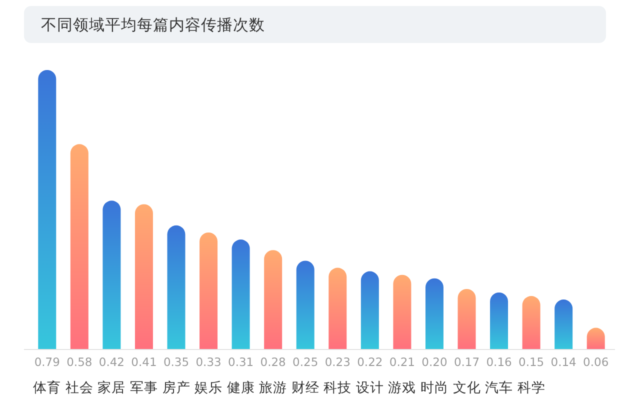  What do you see at coordinates (402, 388) in the screenshot?
I see `x-tick-label: 游戏` at bounding box center [402, 388].